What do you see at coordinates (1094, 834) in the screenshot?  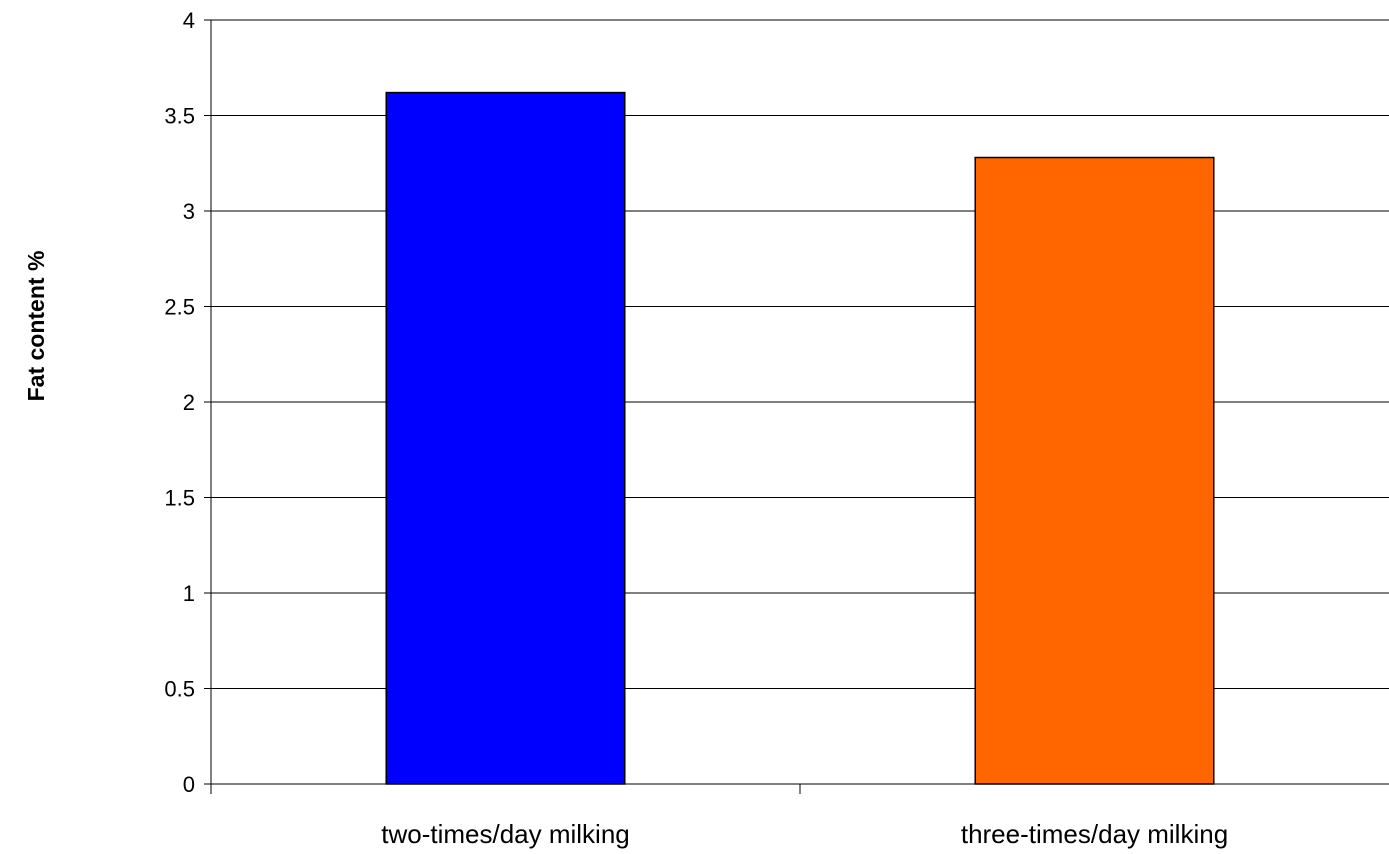 I see `x-category-label: three-times/day milking` at bounding box center [1094, 834].